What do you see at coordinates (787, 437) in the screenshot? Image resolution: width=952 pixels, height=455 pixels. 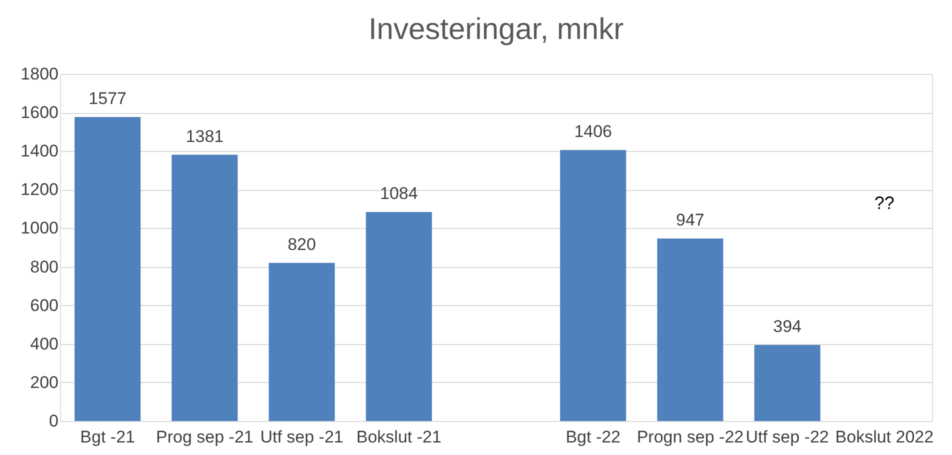 I see `x-tick-label: Utf sep -22` at bounding box center [787, 437].